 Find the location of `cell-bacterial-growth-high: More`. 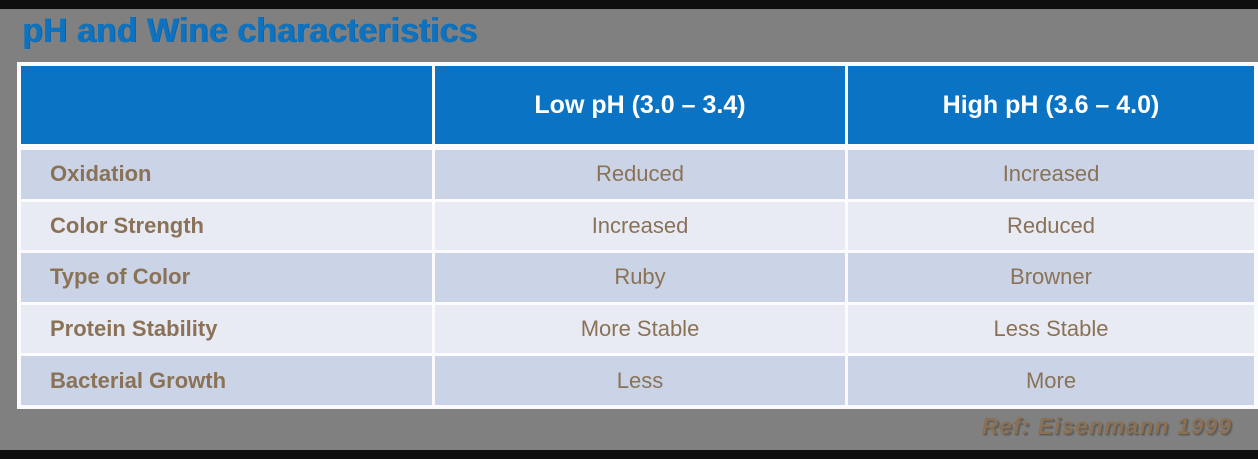

cell-bacterial-growth-high: More is located at coordinates (1051, 380).